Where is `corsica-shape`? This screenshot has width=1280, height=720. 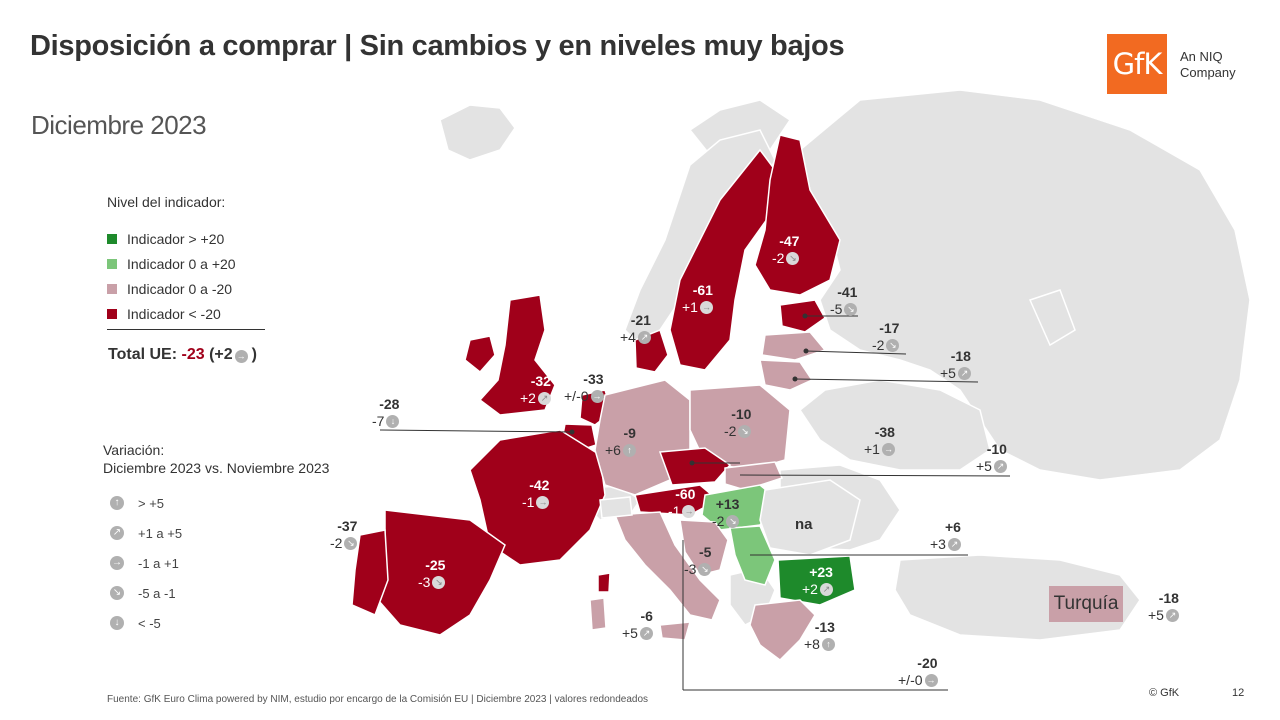 corsica-shape is located at coordinates (604, 582).